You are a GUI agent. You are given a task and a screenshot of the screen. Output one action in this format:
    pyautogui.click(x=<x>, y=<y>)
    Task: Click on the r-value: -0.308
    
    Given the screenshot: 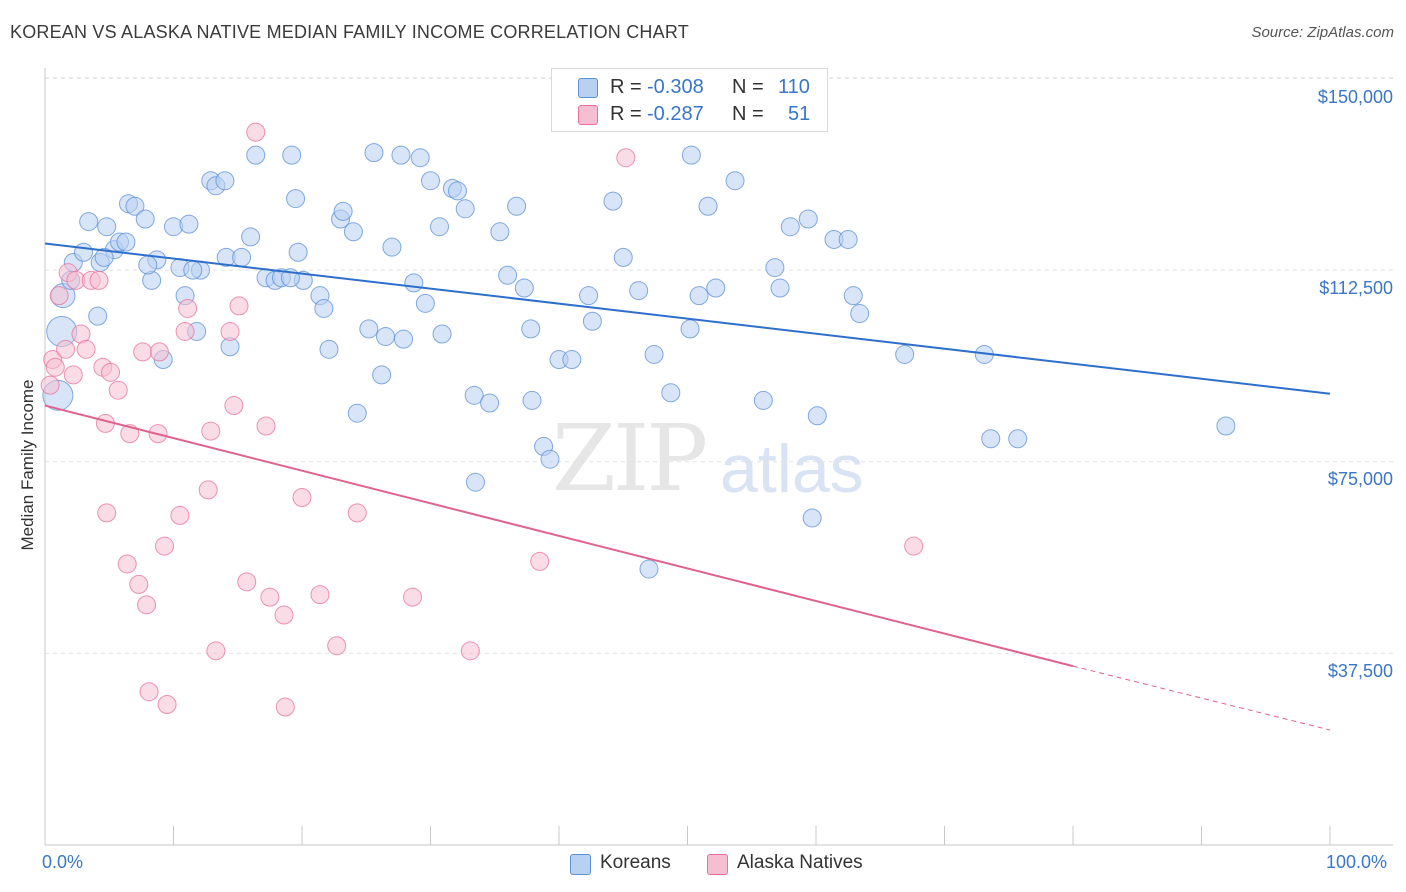 What is the action you would take?
    pyautogui.click(x=675, y=87)
    